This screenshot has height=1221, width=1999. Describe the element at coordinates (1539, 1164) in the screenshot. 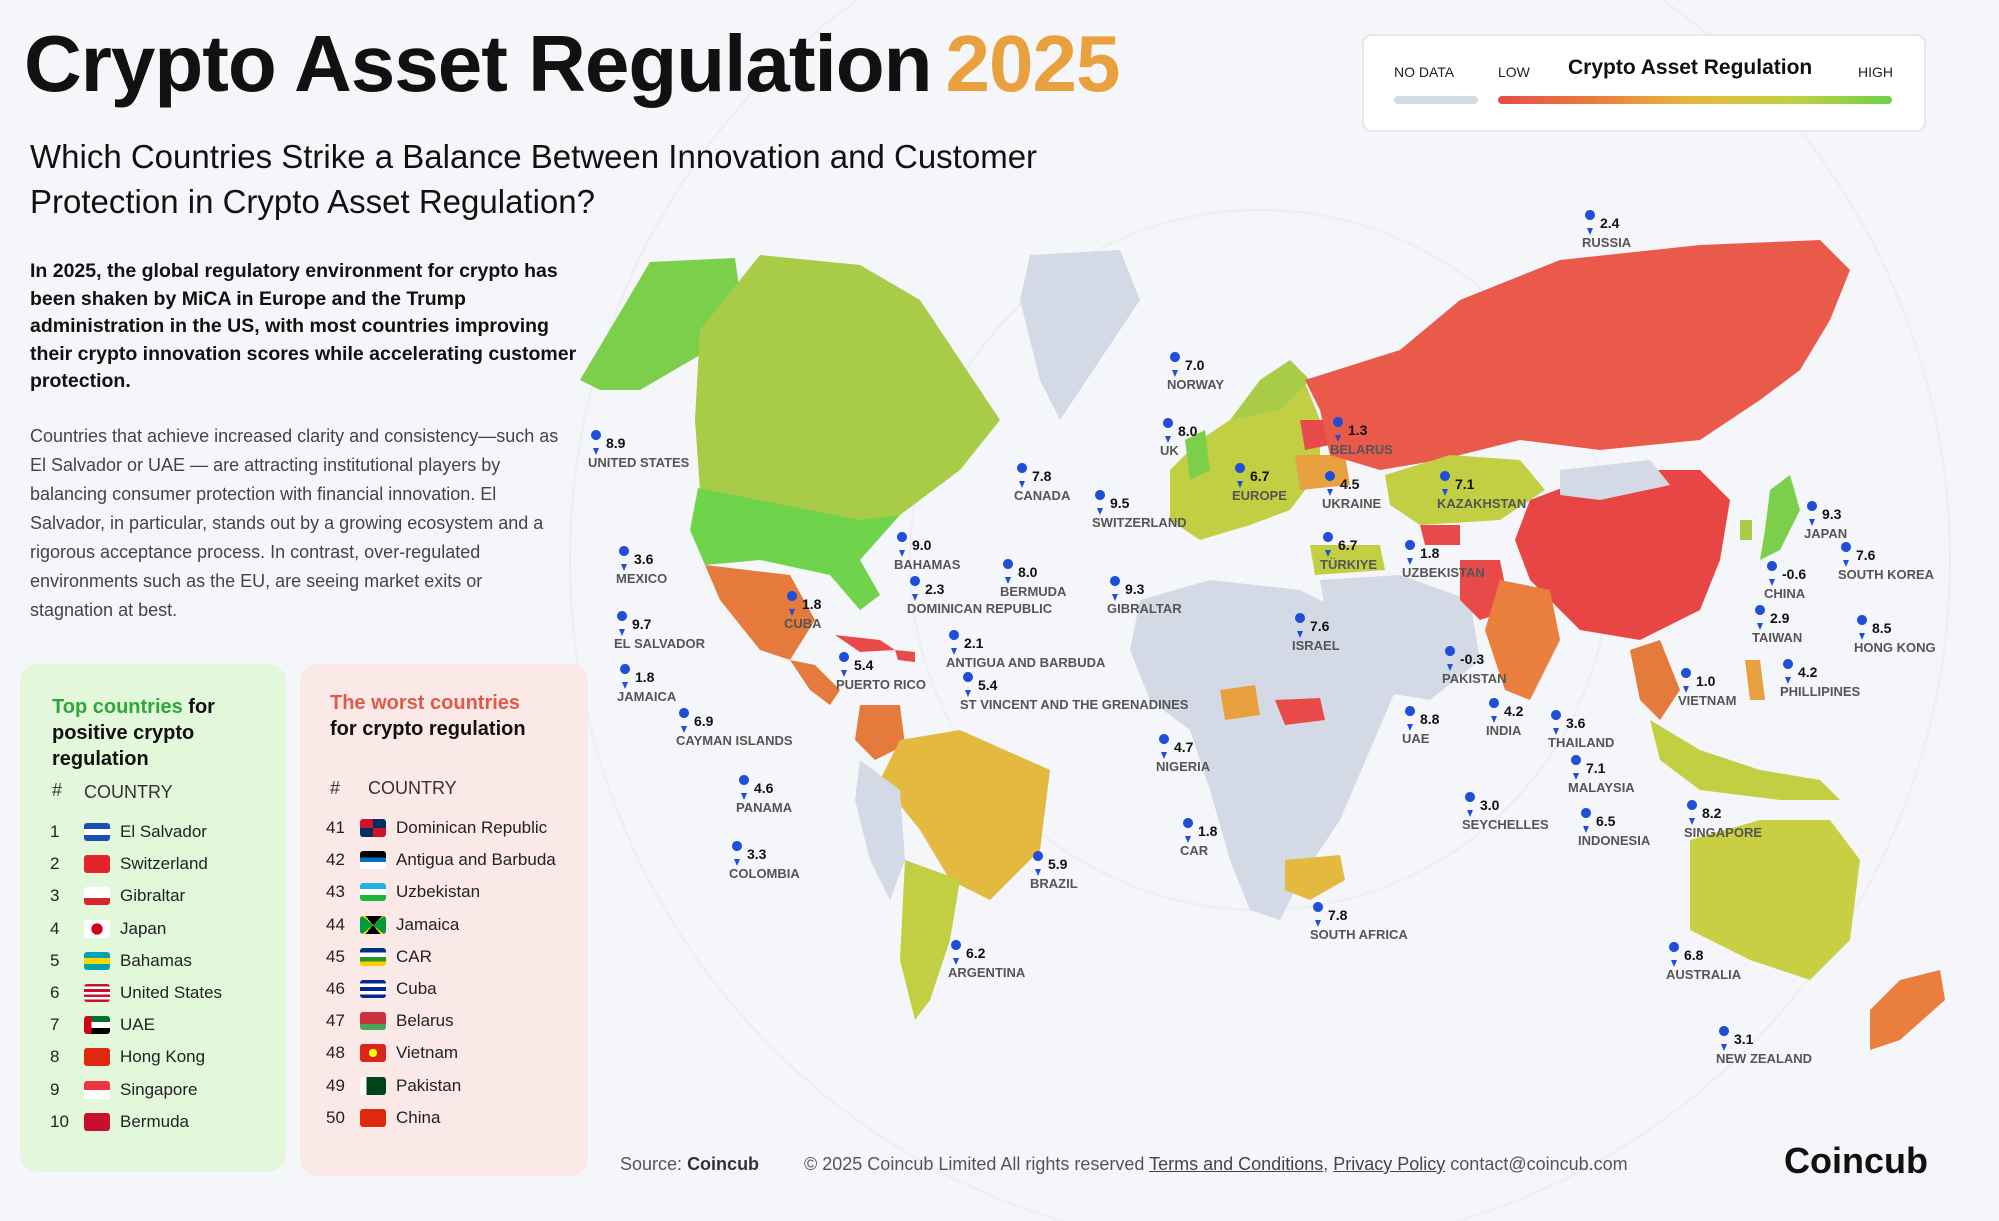

I see `contact-email: contact@coincub.com` at that location.